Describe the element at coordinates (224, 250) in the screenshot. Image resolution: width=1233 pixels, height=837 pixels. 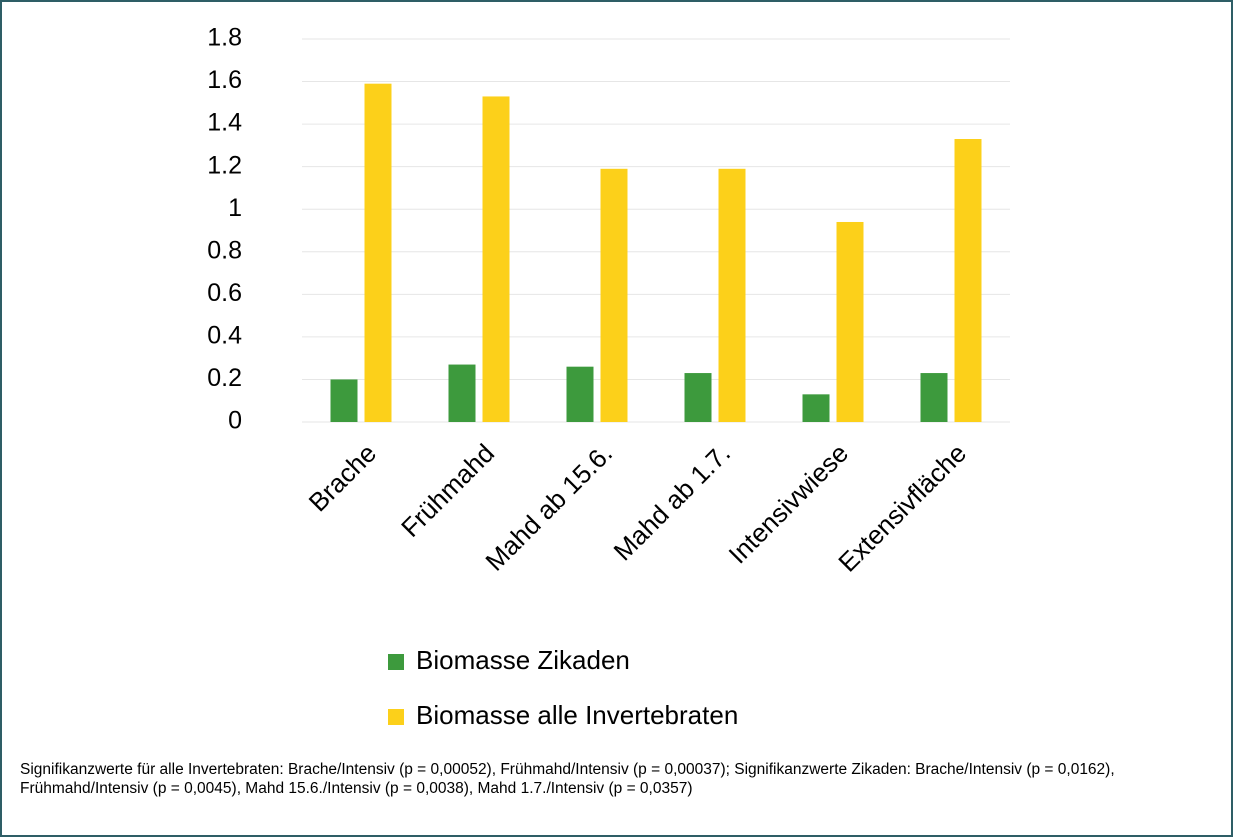
I see `y-tick-label: 0.8` at that location.